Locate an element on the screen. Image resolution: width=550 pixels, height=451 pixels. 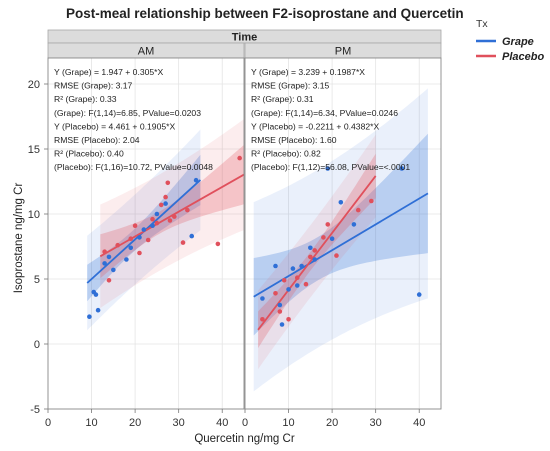
legend-placebo-label: Placebo is located at coordinates (523, 57).